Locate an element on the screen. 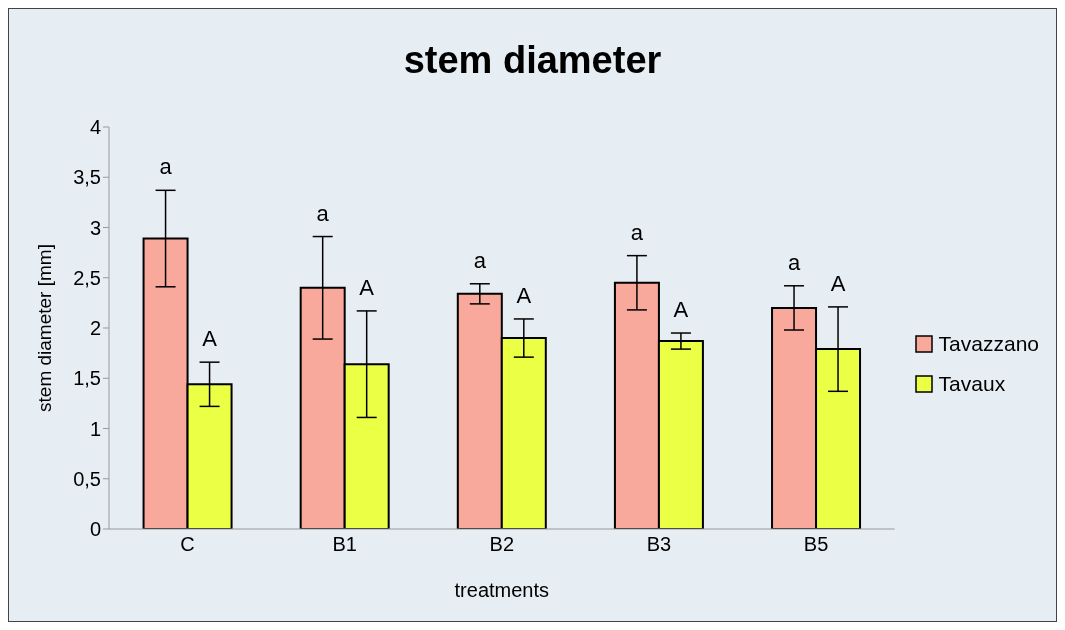 Image resolution: width=1065 pixels, height=630 pixels. y-tick-label: 2 is located at coordinates (95, 328).